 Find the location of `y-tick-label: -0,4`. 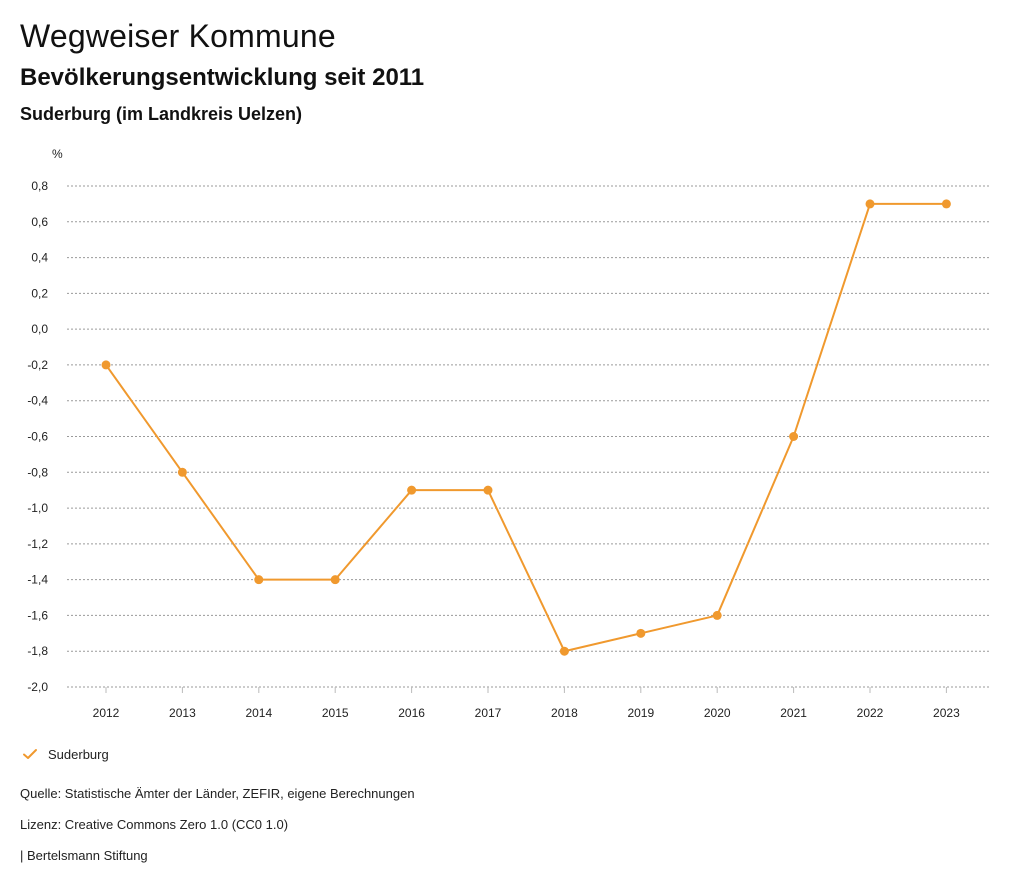

y-tick-label: -0,4 is located at coordinates (37, 401).